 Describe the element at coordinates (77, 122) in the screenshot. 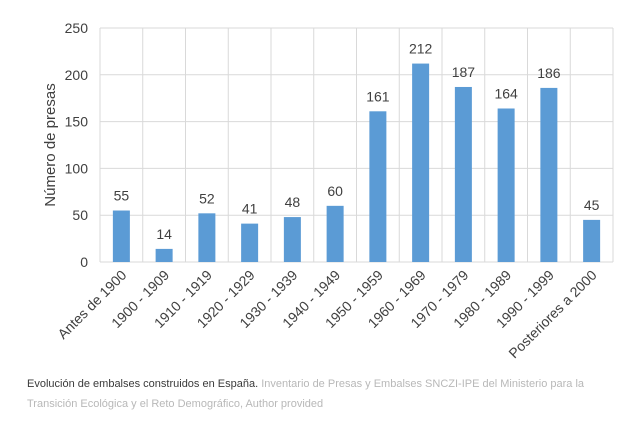

I see `y-tick-label: 150` at that location.